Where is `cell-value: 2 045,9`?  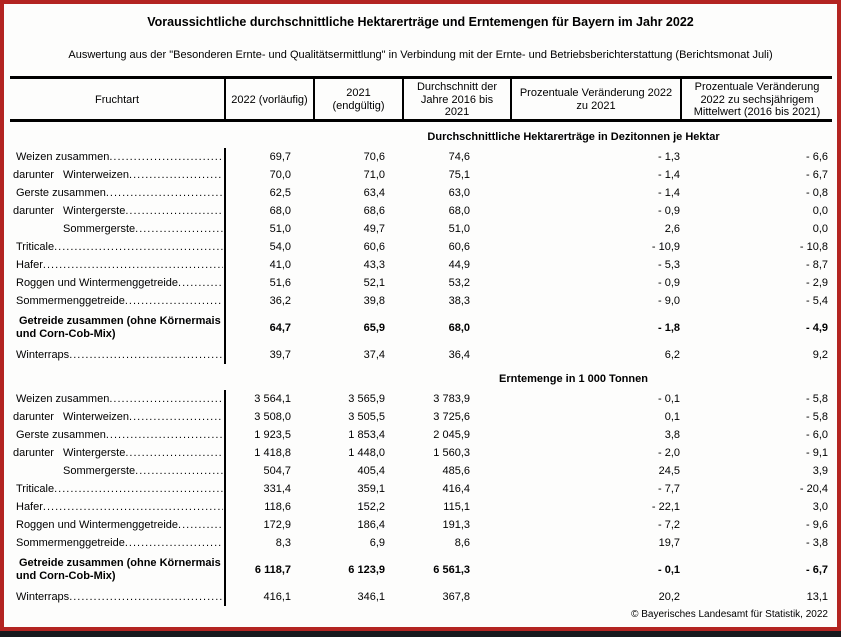
cell-value: 2 045,9 is located at coordinates (451, 435).